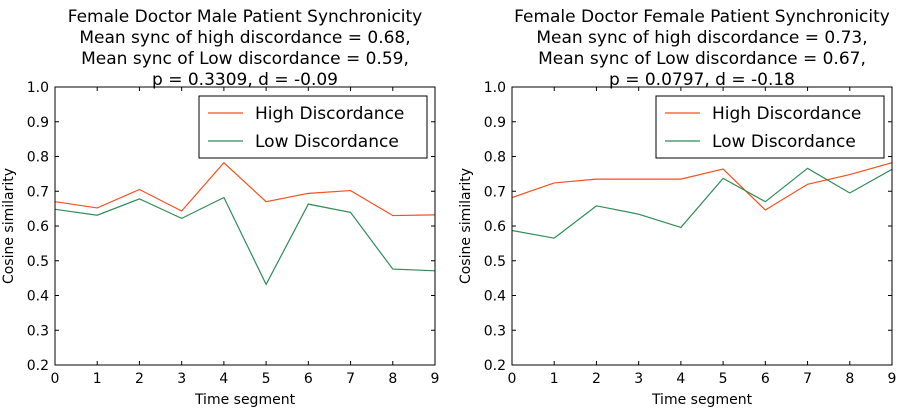 The width and height of the screenshot is (912, 413). Describe the element at coordinates (701, 38) in the screenshot. I see `chart-title-line: Mean sync of high discordance = 0.73,` at that location.